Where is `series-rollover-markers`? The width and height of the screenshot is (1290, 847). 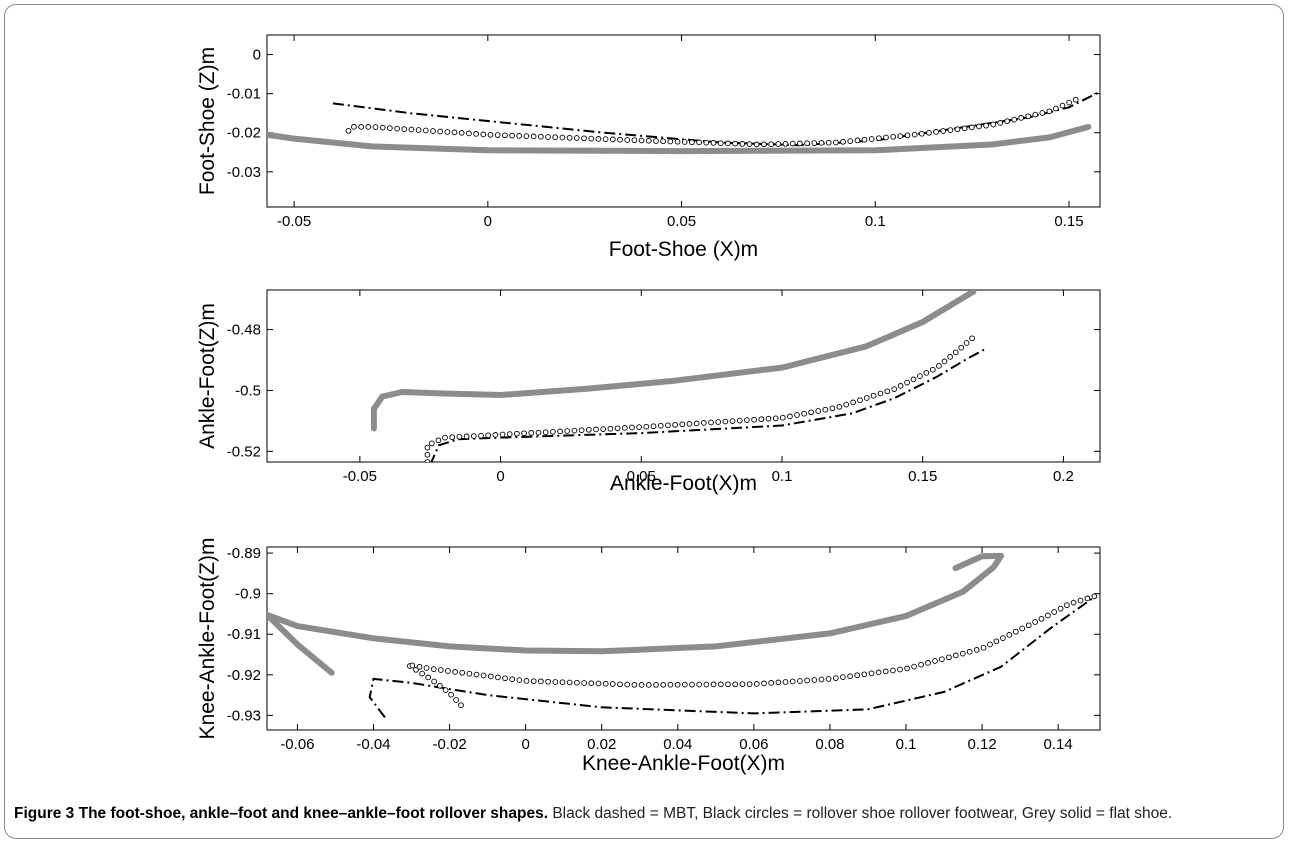
series-rollover-markers is located at coordinates (752, 651).